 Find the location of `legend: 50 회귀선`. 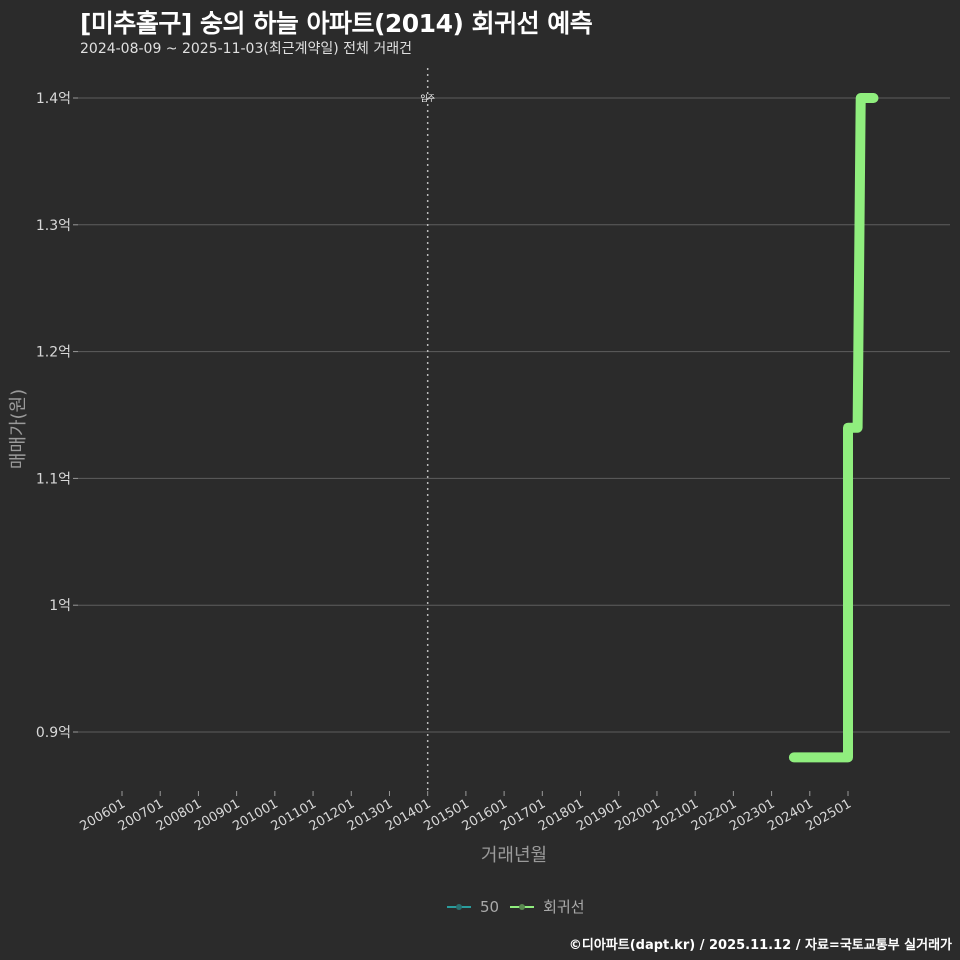

legend: 50 회귀선 is located at coordinates (515, 906).